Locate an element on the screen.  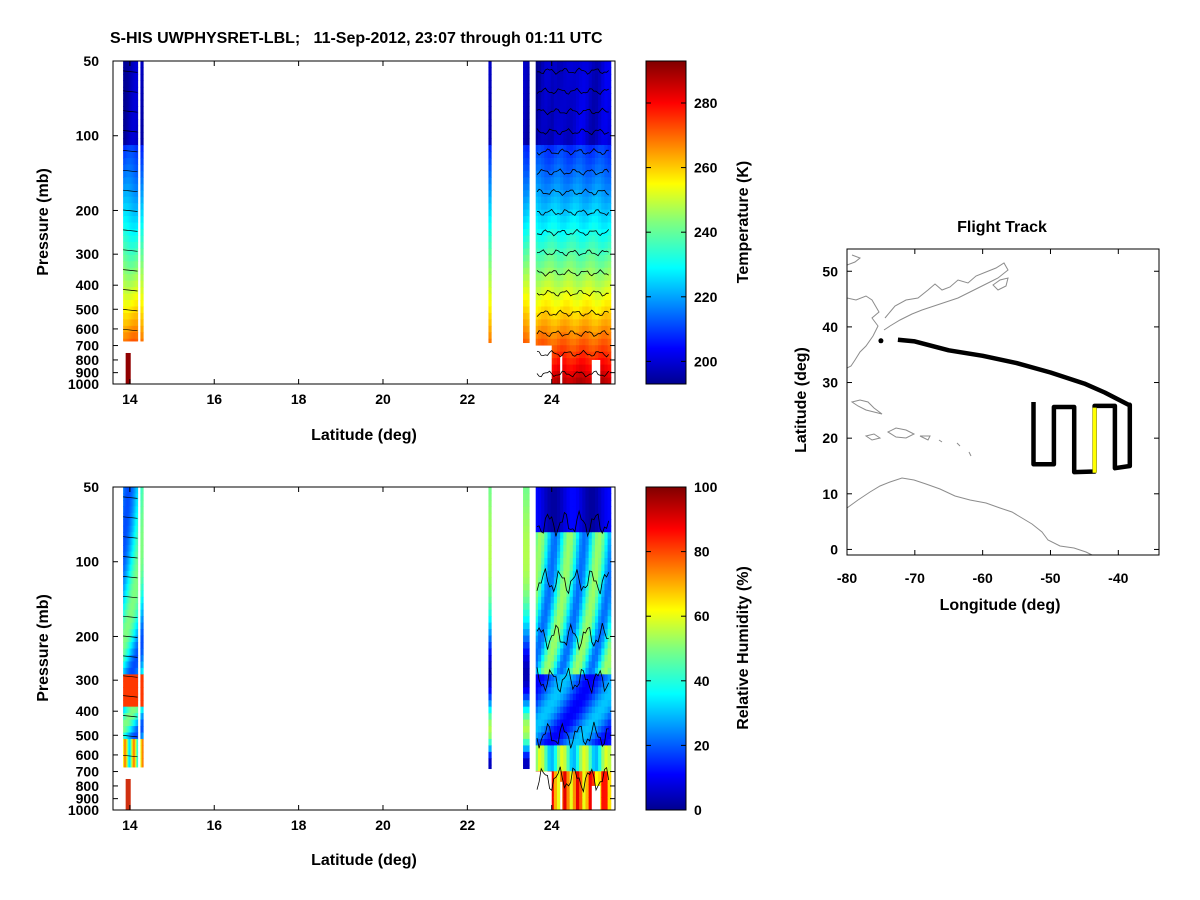
contour-line is located at coordinates (572, 192).